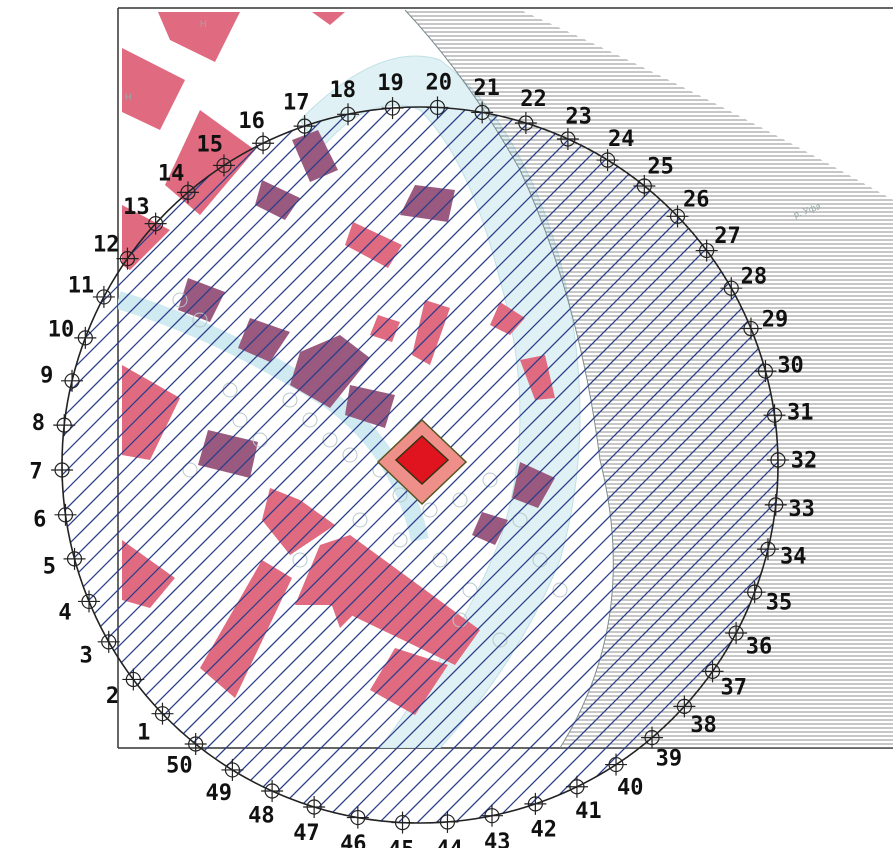 This screenshot has width=893, height=848. Describe the element at coordinates (800, 413) in the screenshot. I see `control-point-label: 31` at that location.